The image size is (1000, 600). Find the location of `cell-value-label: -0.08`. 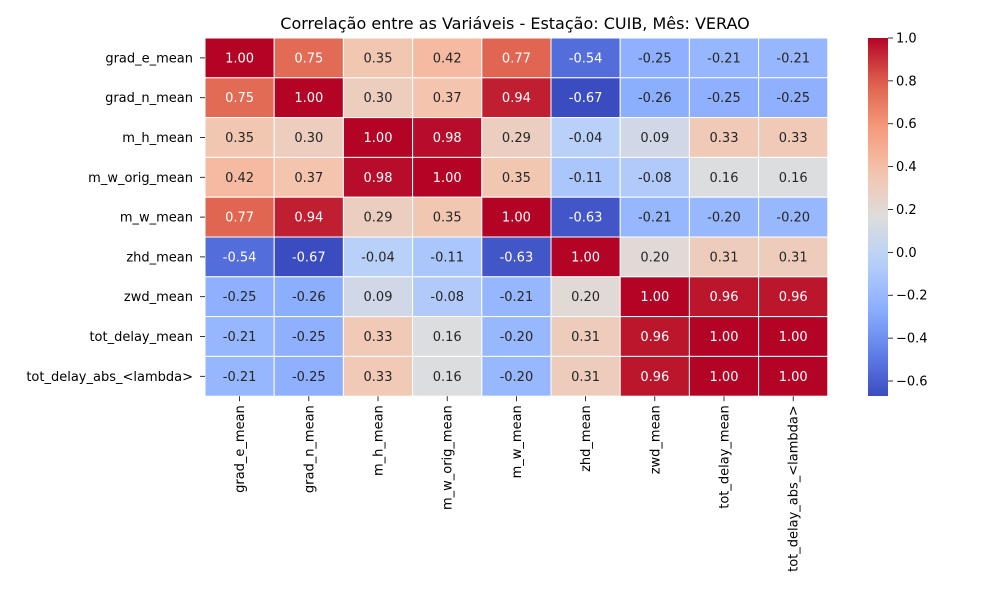

cell-value-label: -0.08 is located at coordinates (447, 297).